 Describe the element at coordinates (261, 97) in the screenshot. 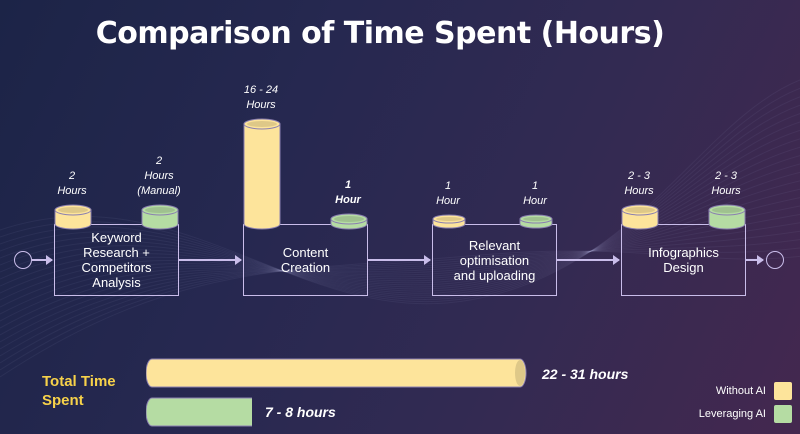

I see `bar-value-label: 16 - 24 Hours` at that location.